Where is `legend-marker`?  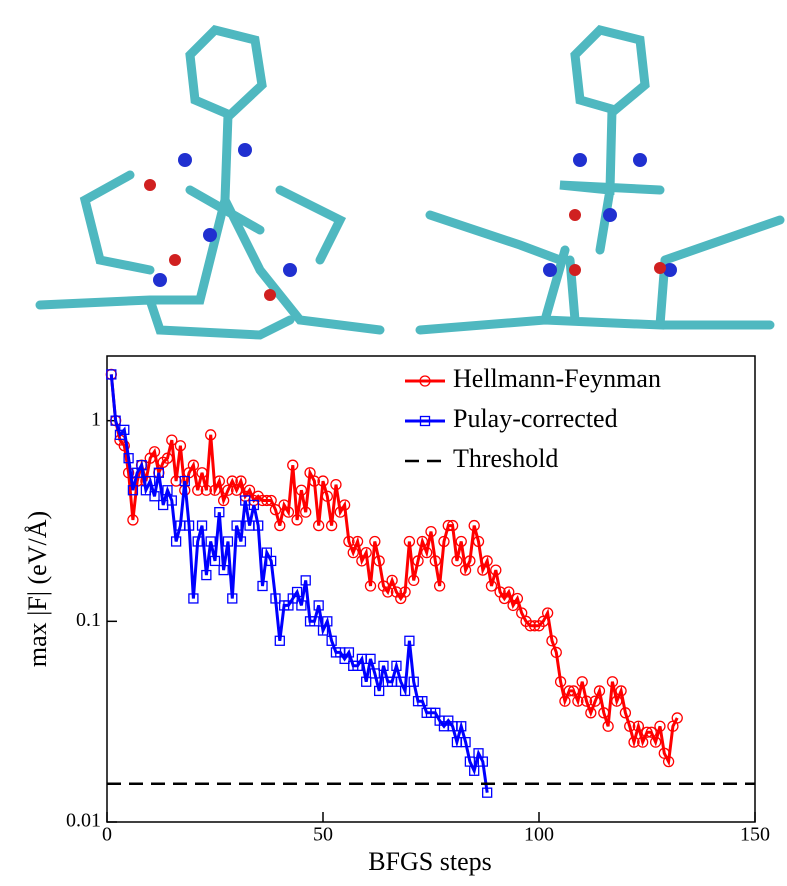 legend-marker is located at coordinates (425, 381).